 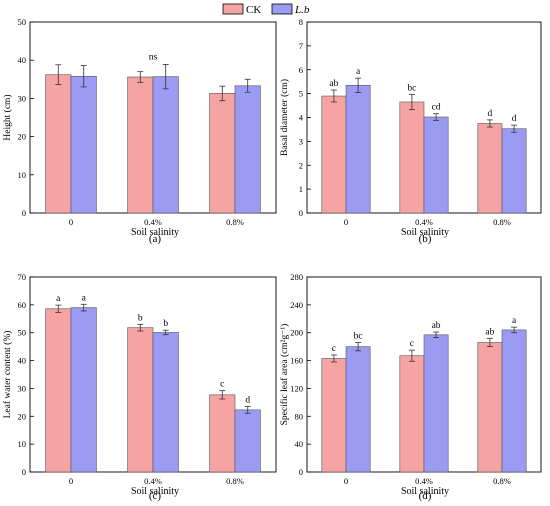 I want to click on significance-label: cd, so click(x=436, y=108).